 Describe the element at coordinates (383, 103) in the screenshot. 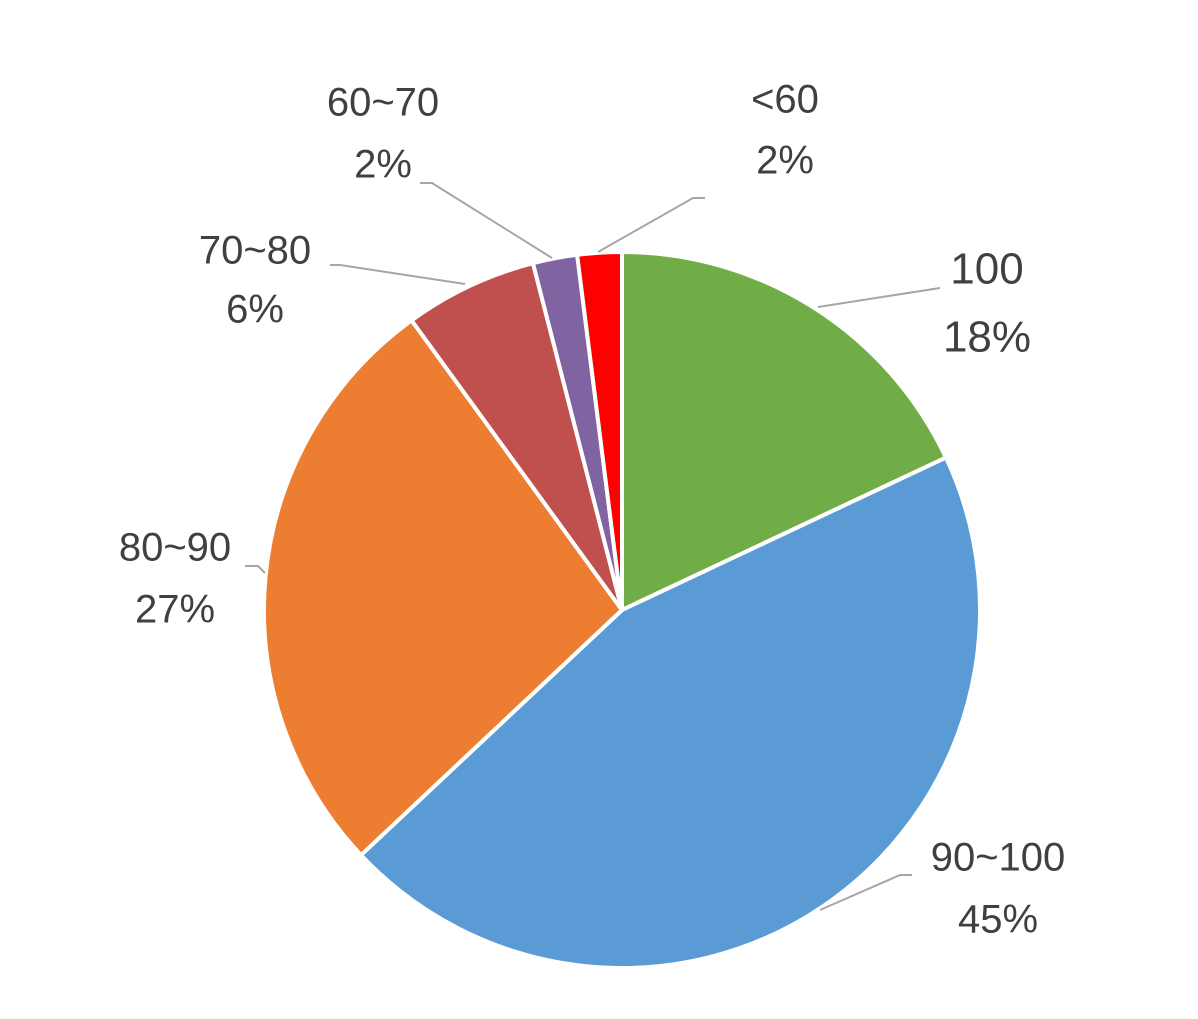

I see `category-label: 60~70` at that location.